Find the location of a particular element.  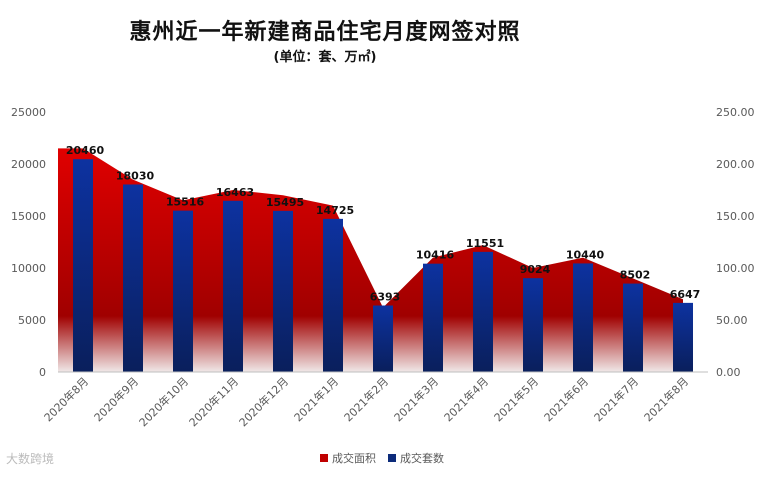

y-right-tick-label: 50.00 is located at coordinates (732, 320).